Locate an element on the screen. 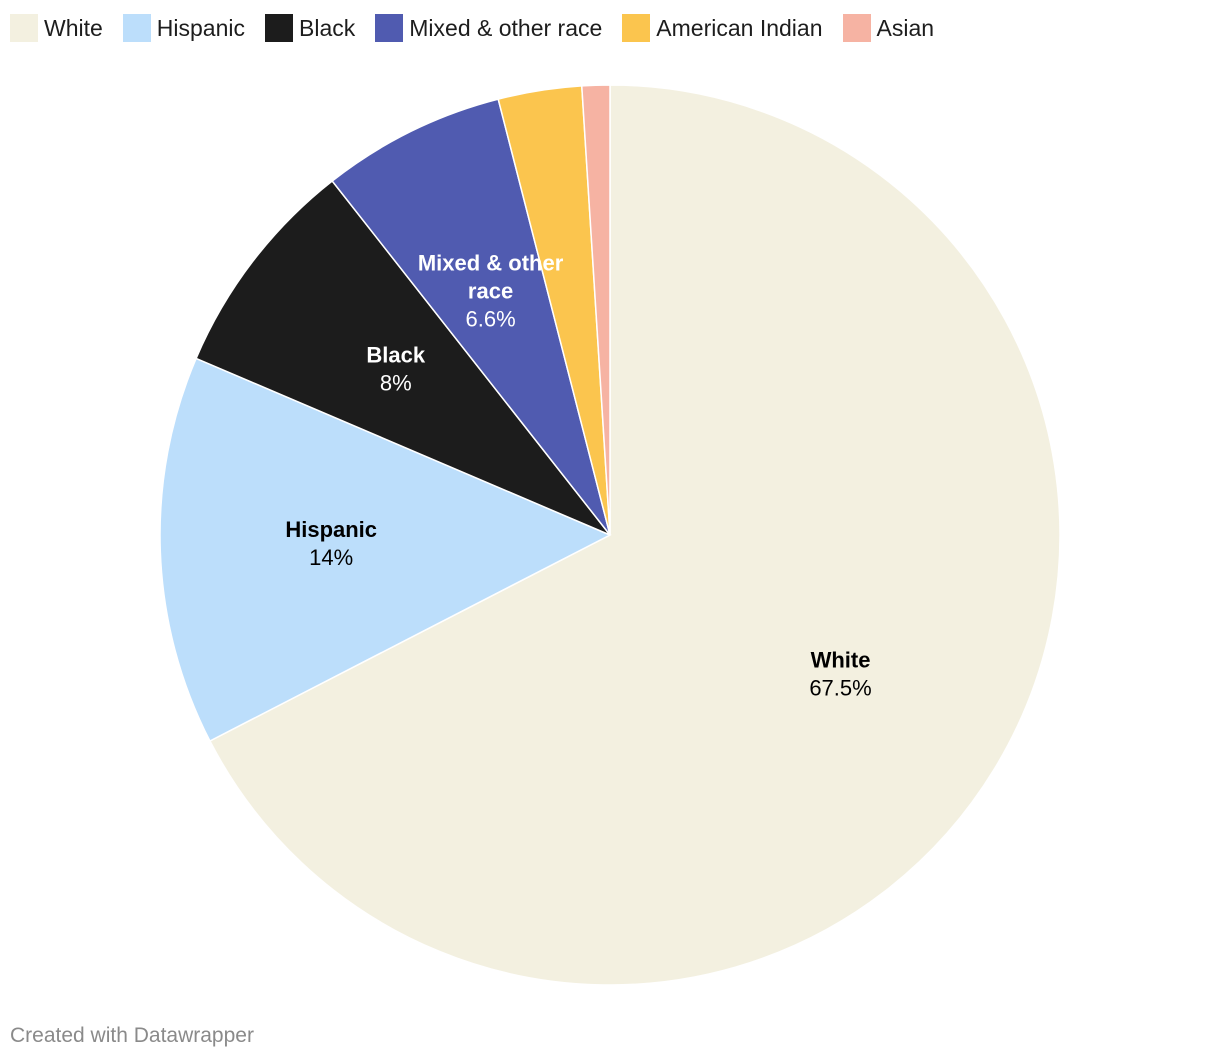 Image resolution: width=1220 pixels, height=1062 pixels. slice-label-name: Hispanic is located at coordinates (331, 529).